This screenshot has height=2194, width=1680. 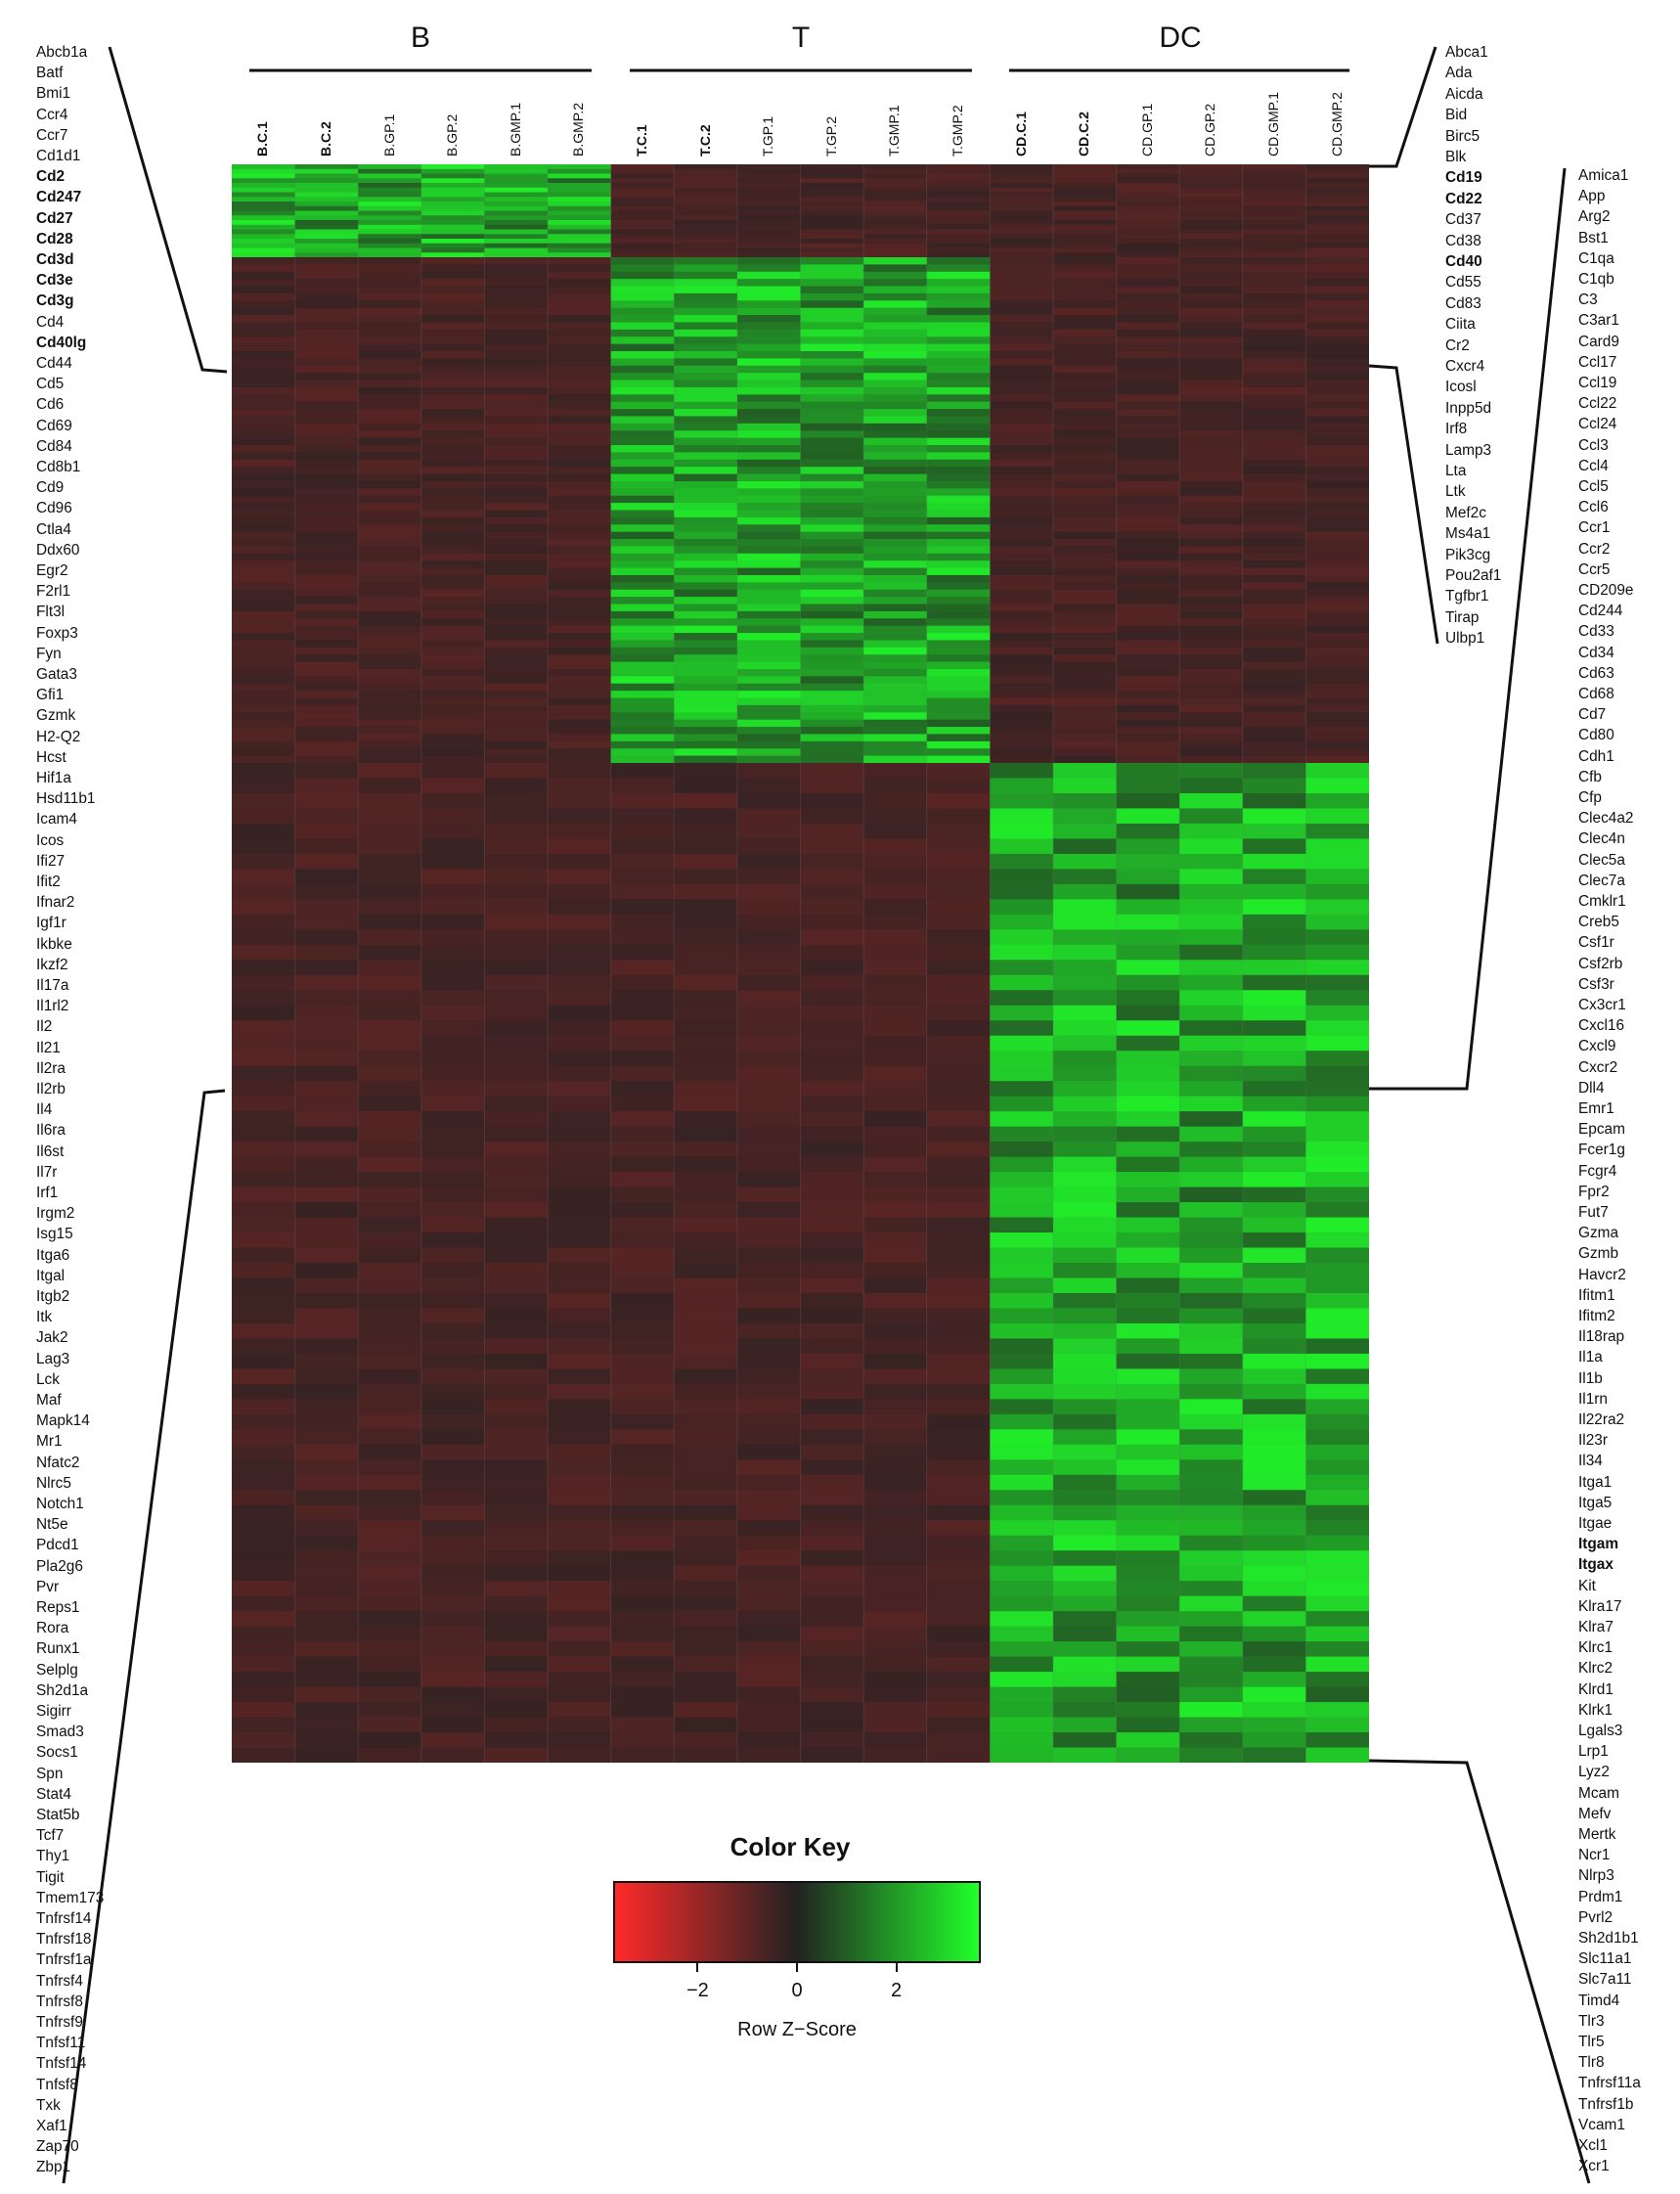 What do you see at coordinates (1596, 652) in the screenshot?
I see `gene-label: Cd34` at bounding box center [1596, 652].